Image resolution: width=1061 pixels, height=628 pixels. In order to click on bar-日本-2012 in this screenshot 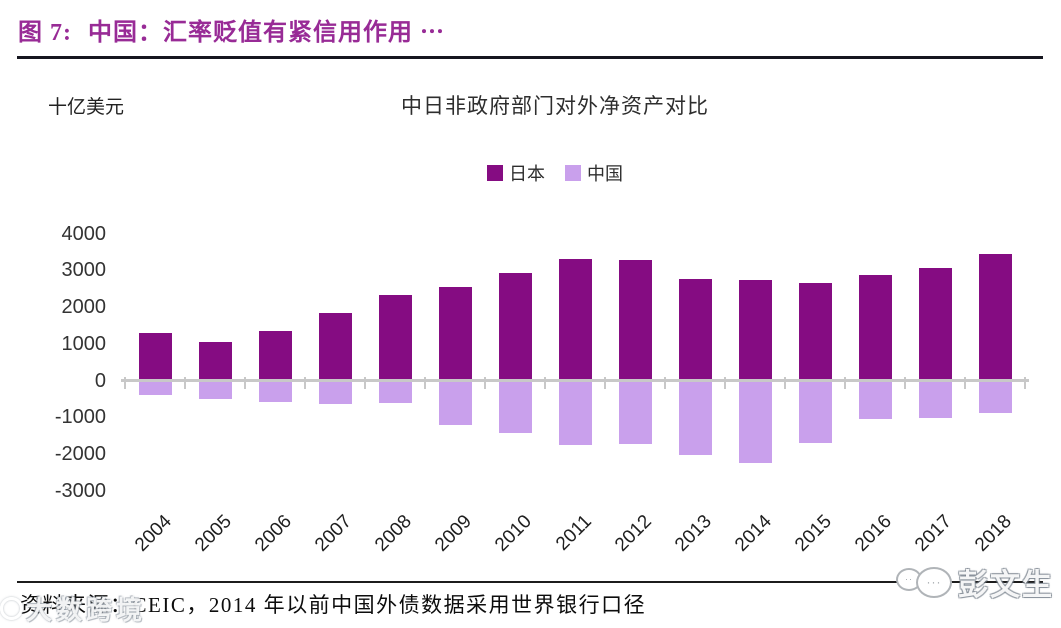, I will do `click(635, 320)`.